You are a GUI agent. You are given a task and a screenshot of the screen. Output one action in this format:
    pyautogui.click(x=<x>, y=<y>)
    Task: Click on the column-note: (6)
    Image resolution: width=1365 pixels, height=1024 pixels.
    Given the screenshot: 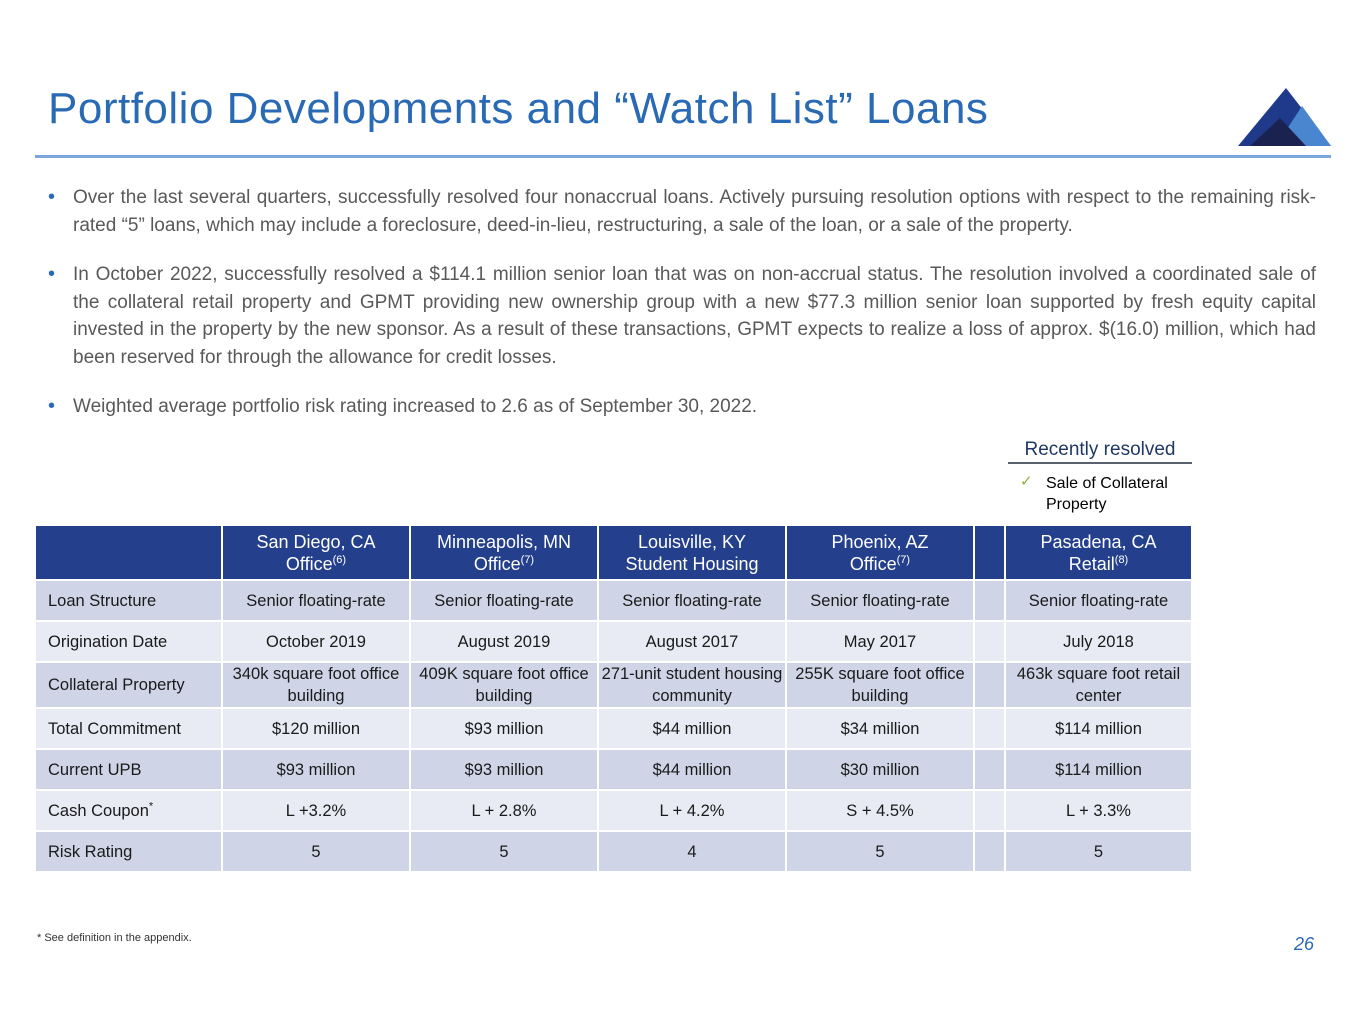 What is the action you would take?
    pyautogui.click(x=339, y=559)
    